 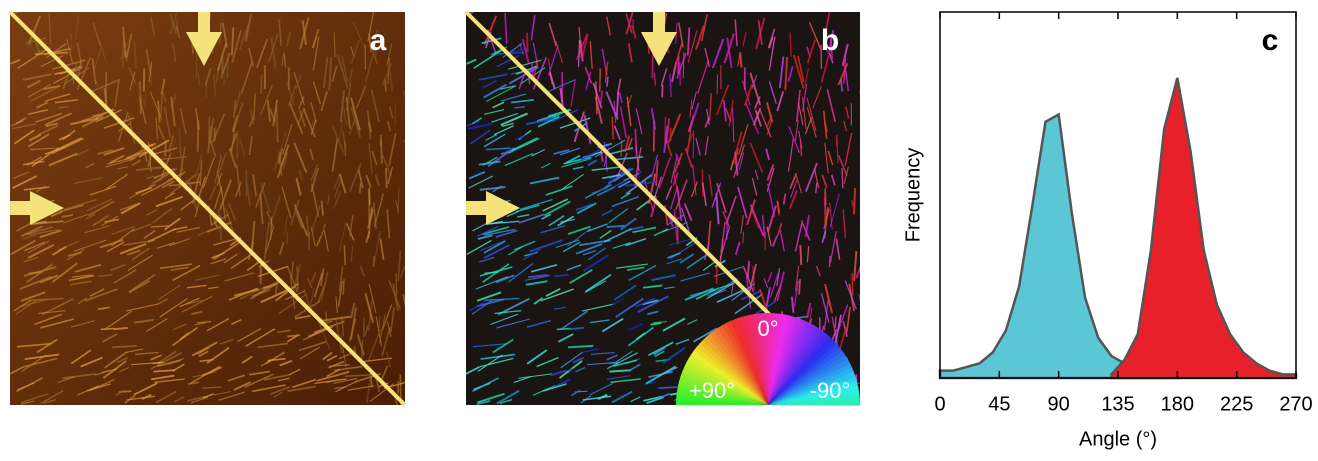 What do you see at coordinates (1236, 404) in the screenshot?
I see `x-tick-label: 225` at bounding box center [1236, 404].